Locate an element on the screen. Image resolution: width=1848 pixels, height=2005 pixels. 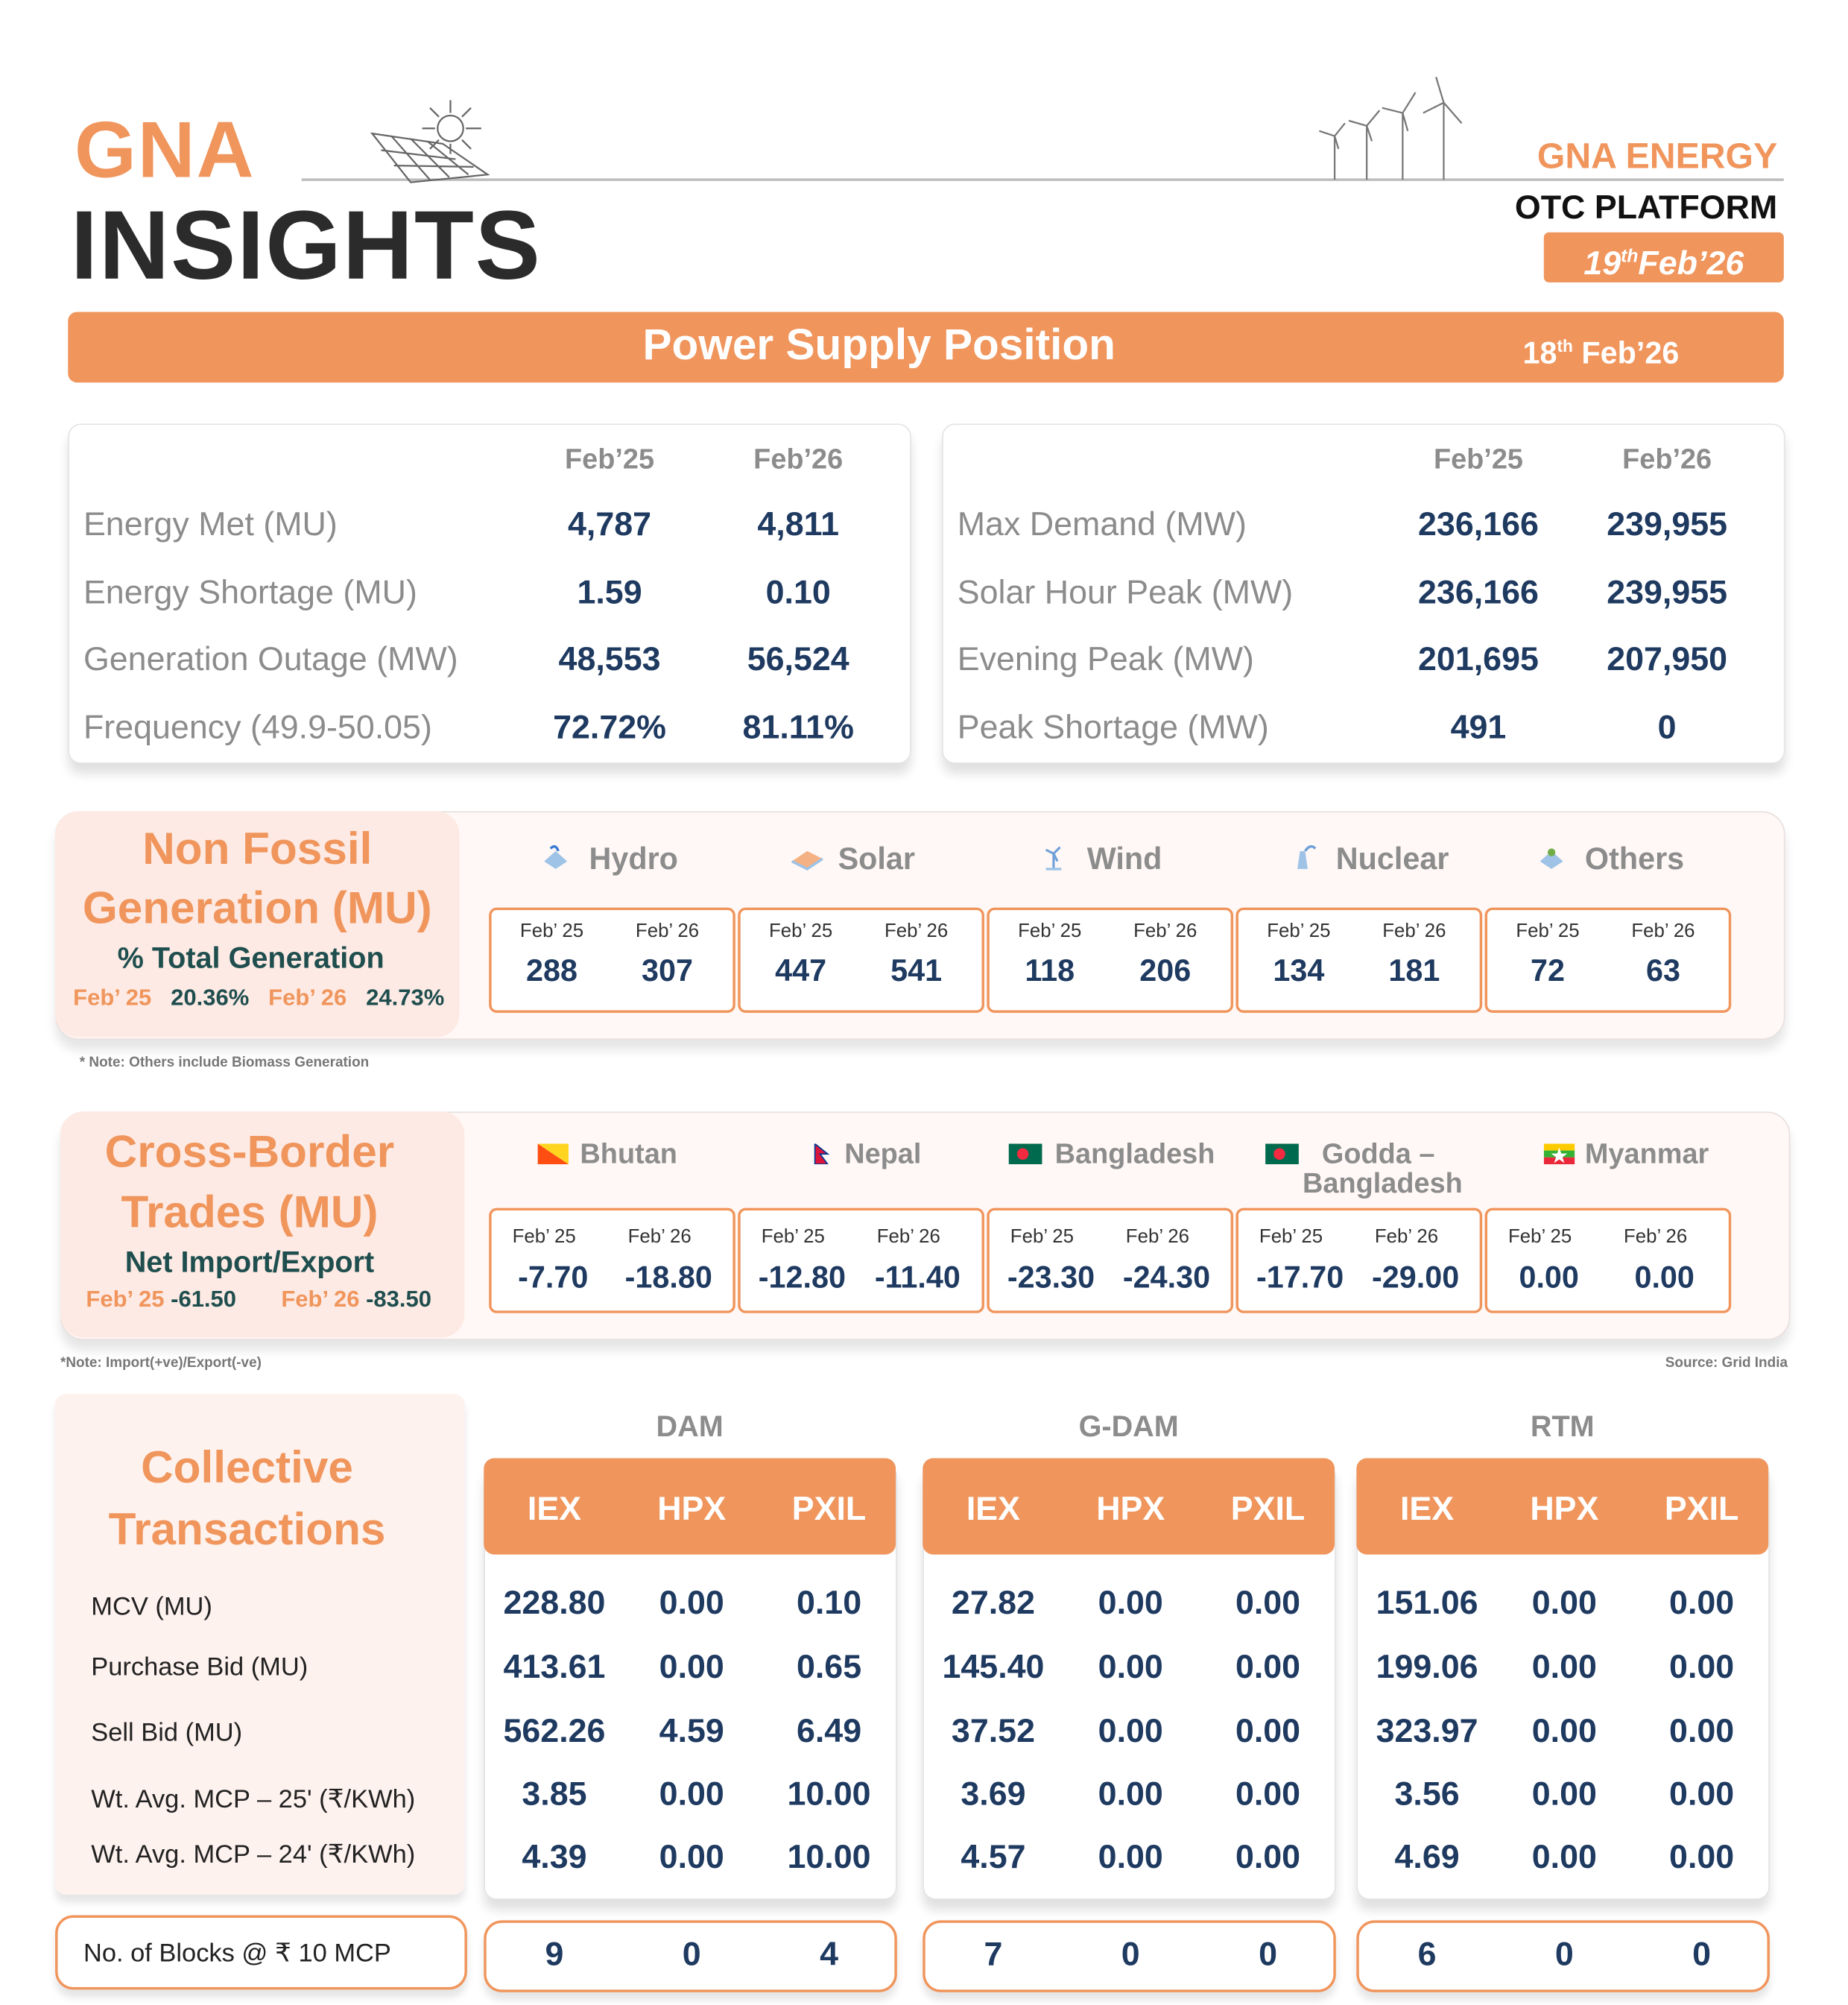
metric-label: Energy Shortage (MU) is located at coordinates (250, 591).